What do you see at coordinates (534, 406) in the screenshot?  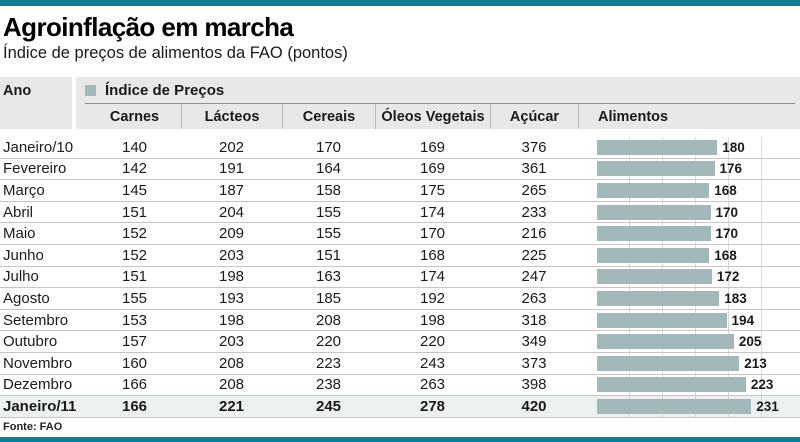 I see `row-value: 420` at bounding box center [534, 406].